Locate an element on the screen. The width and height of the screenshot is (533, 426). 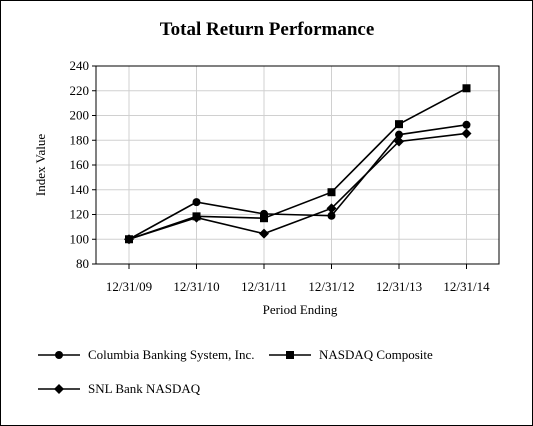
x-tick-label: 12/31/13 is located at coordinates (399, 286).